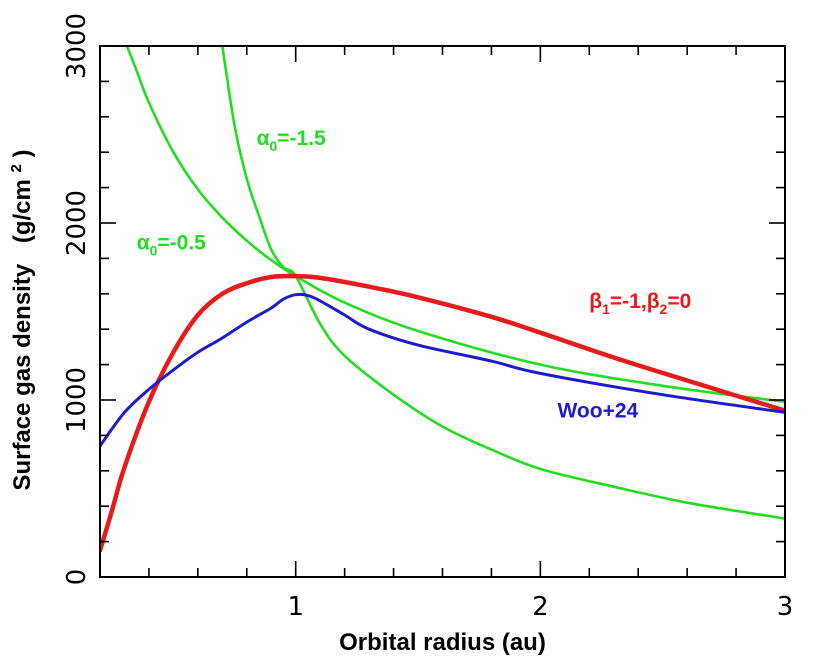 The image size is (820, 670). I want to click on y-axis-title-unit-close: ), so click(22, 153).